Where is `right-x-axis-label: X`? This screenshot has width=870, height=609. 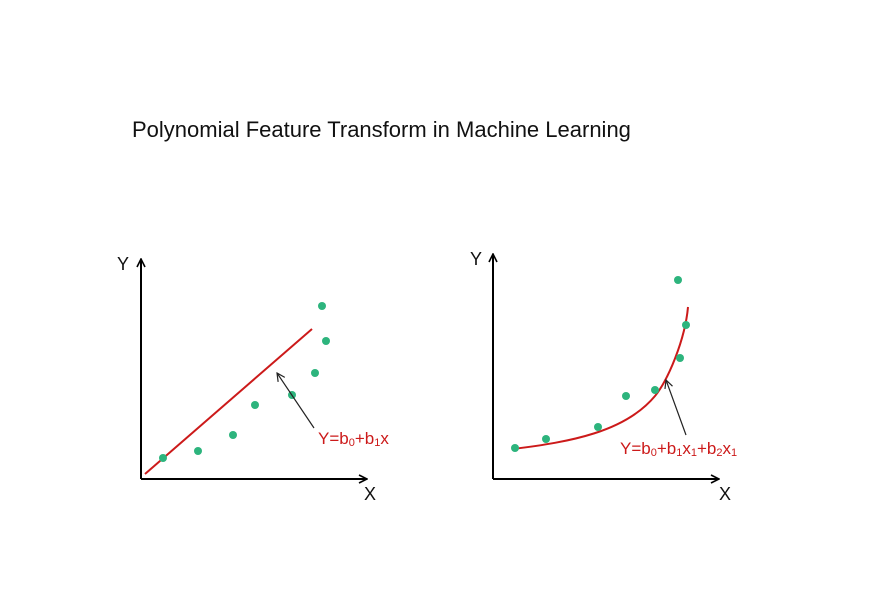
right-x-axis-label: X is located at coordinates (725, 494).